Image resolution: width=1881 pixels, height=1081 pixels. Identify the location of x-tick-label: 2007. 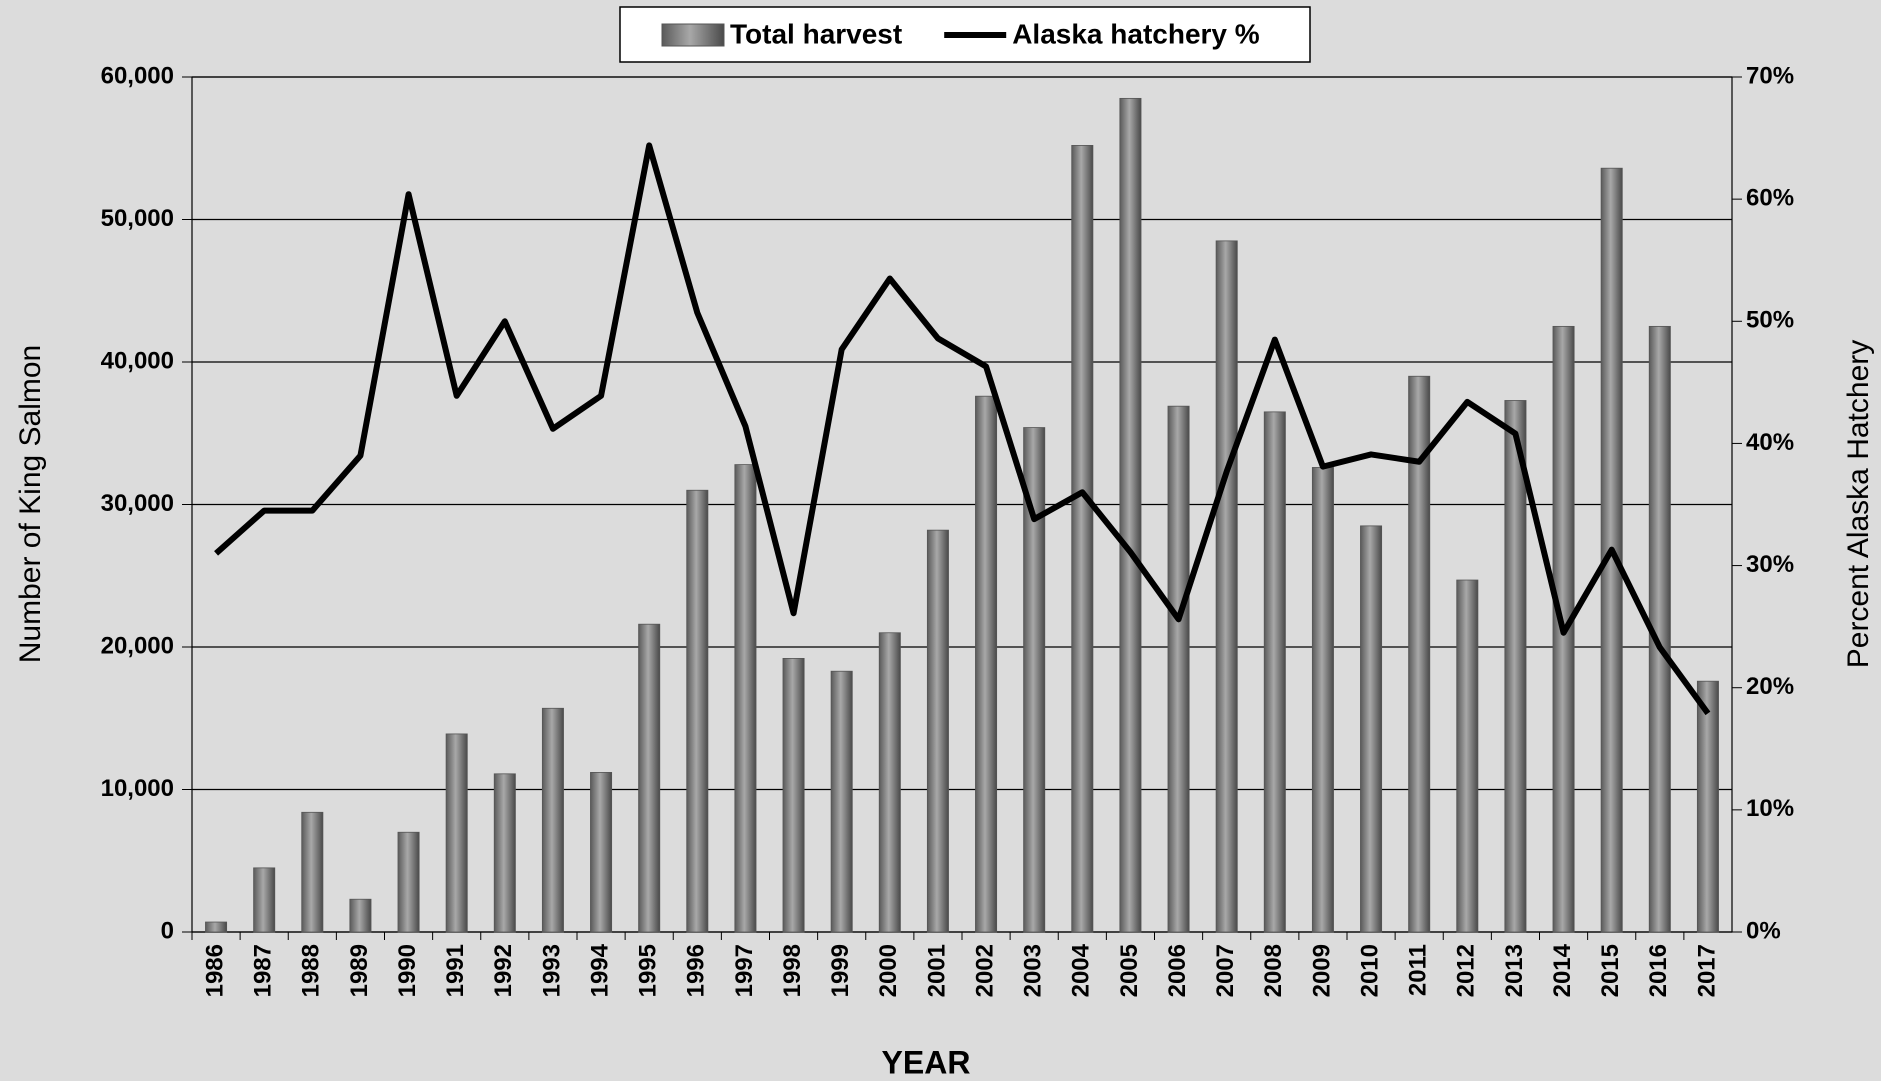
(1225, 970).